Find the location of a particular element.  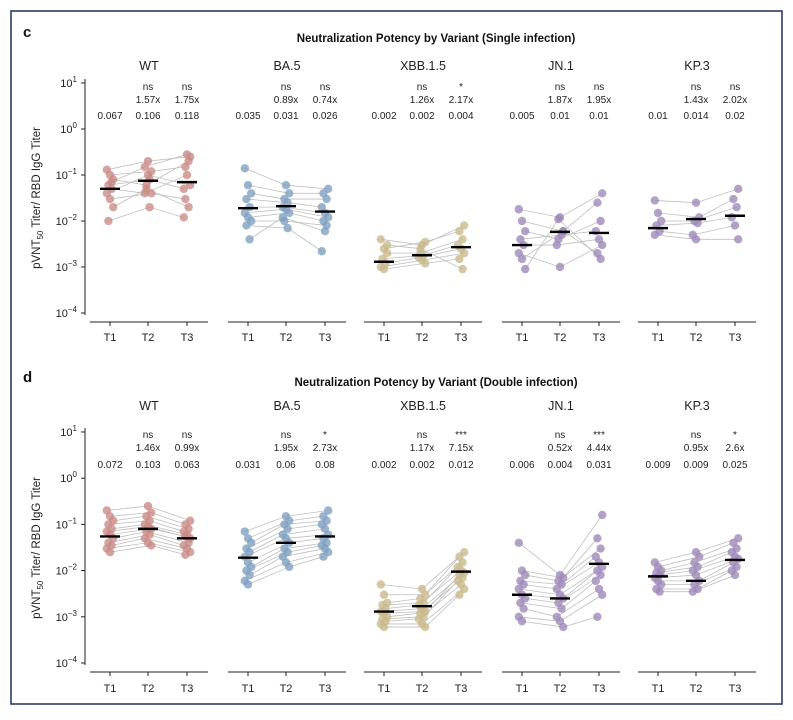

geomean-label: 0.072 is located at coordinates (109, 465).